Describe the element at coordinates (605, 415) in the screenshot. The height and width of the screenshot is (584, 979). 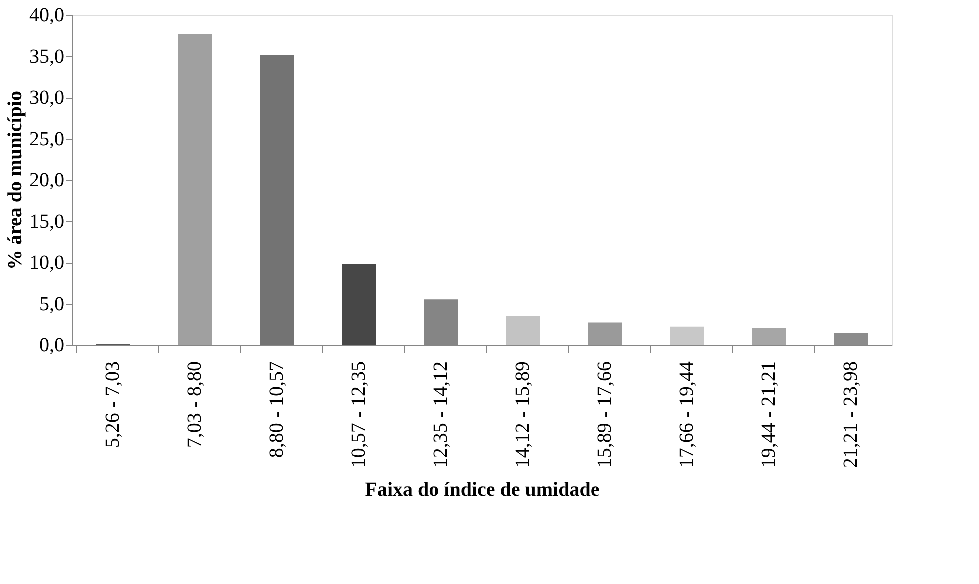
I see `x-tick-label: 15,89 - 17,66` at that location.